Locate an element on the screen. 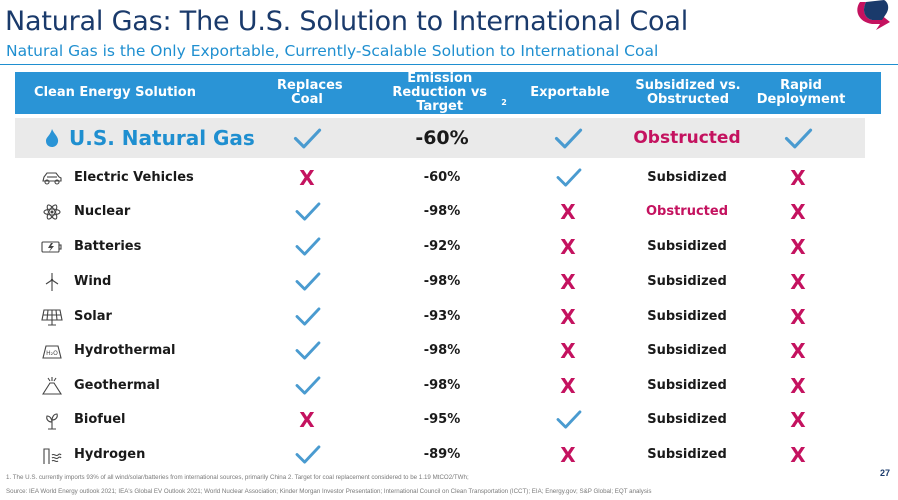 Image resolution: width=898 pixels, height=500 pixels. hydrogen-icon is located at coordinates (52, 454).